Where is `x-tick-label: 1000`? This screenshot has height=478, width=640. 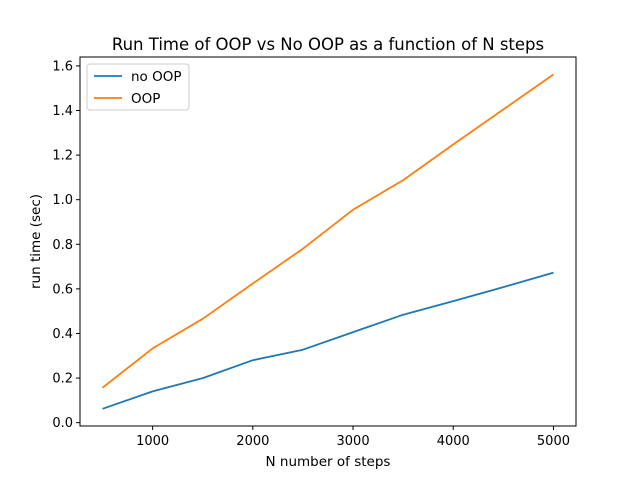 x-tick-label: 1000 is located at coordinates (152, 441).